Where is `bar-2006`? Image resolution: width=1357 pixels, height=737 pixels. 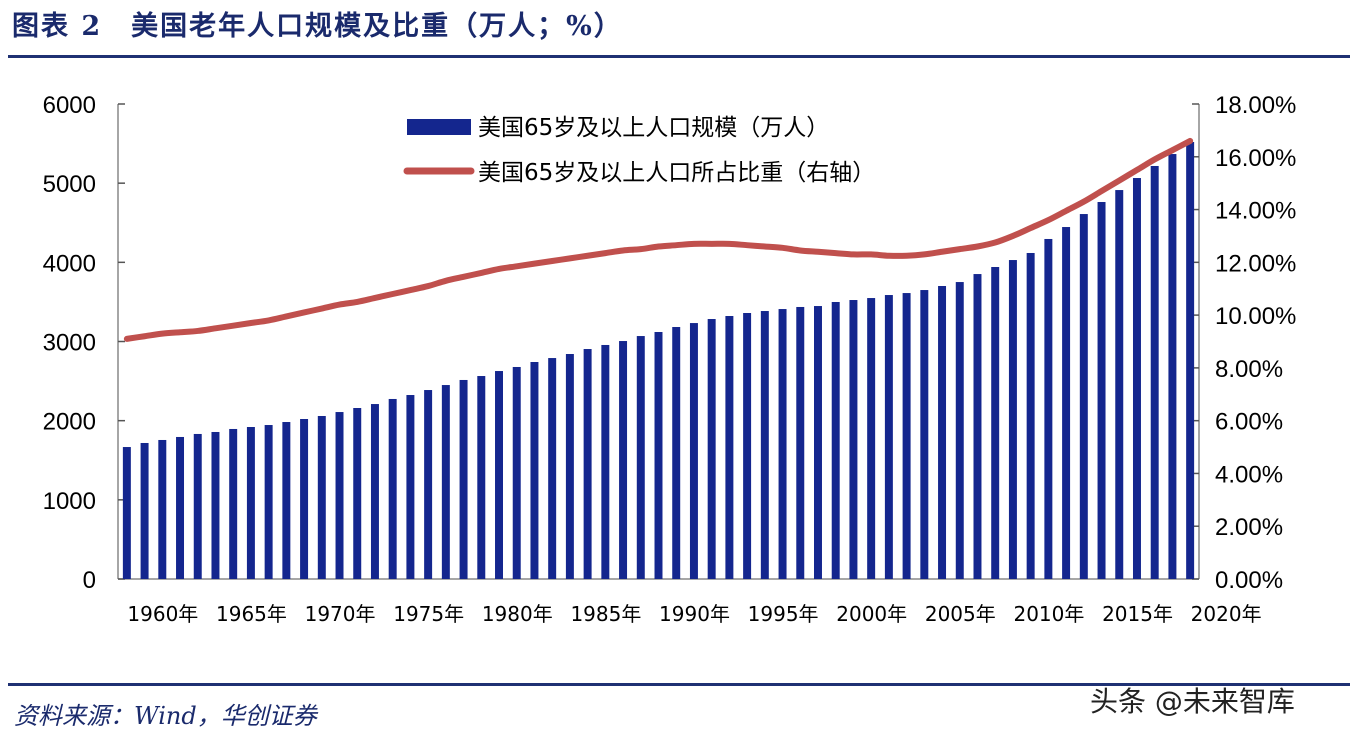 bar-2006 is located at coordinates (942, 432).